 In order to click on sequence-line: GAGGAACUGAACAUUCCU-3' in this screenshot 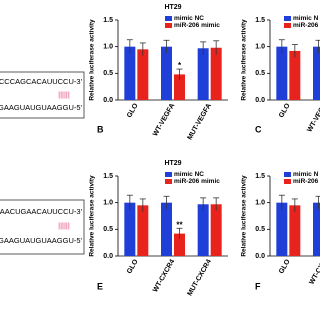, I will do `click(41, 211)`.